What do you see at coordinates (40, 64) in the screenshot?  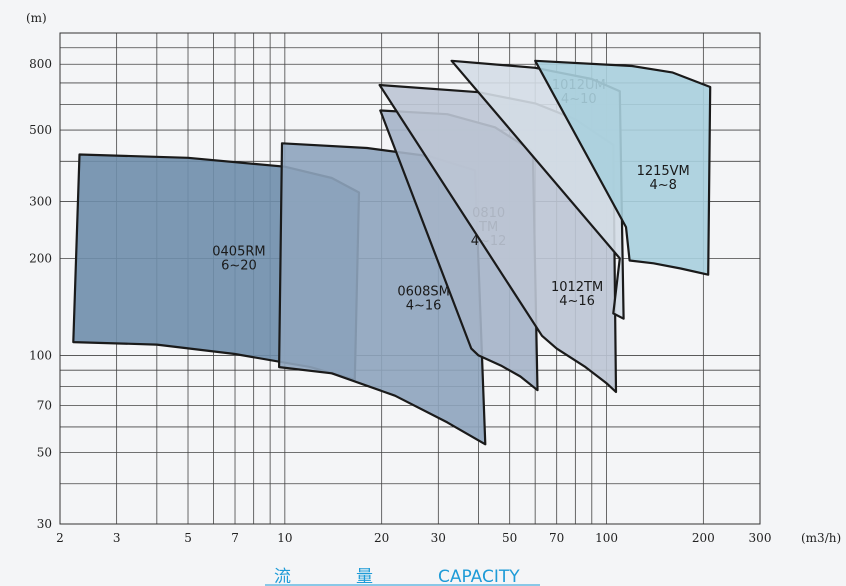 I see `y-tick-label: 800` at bounding box center [40, 64].